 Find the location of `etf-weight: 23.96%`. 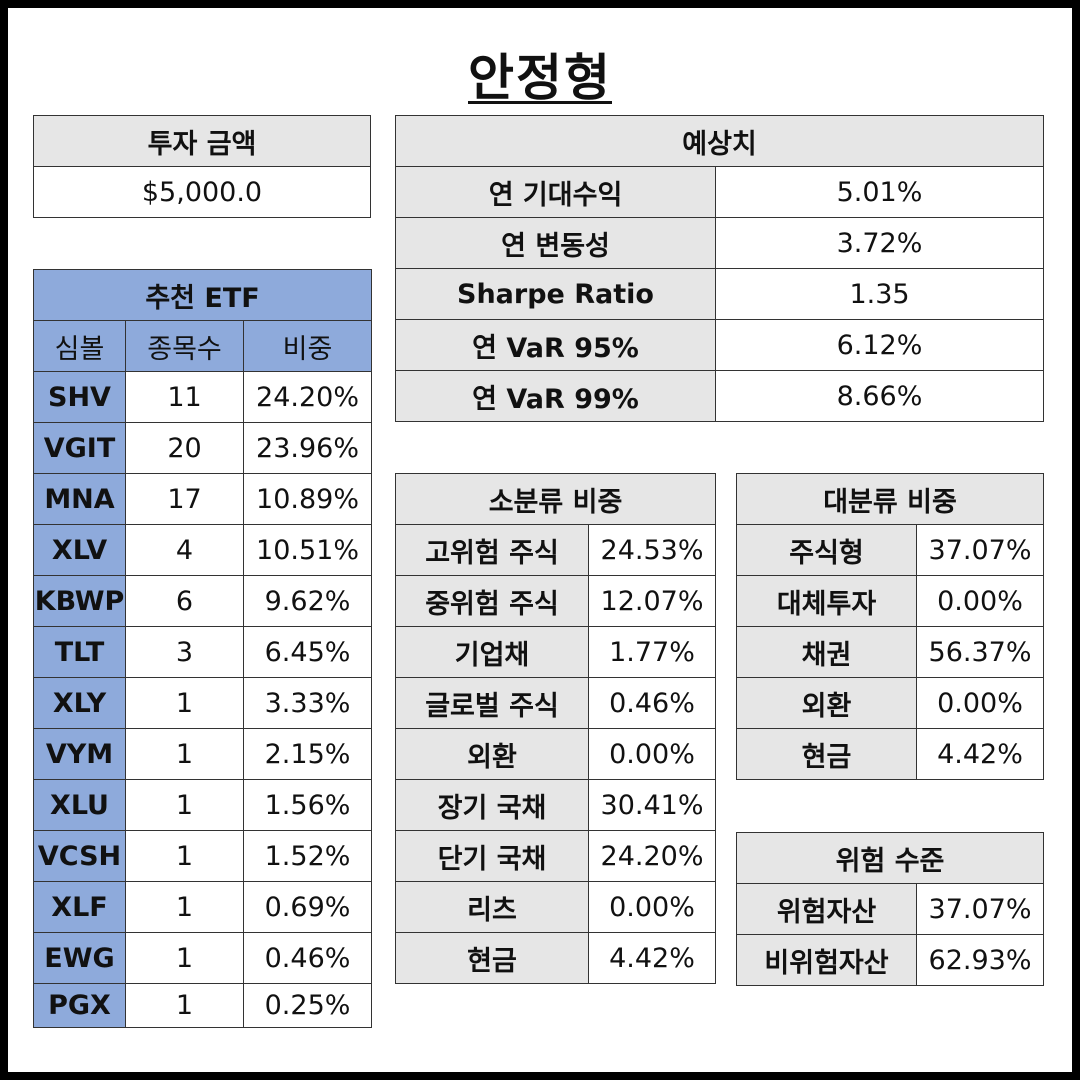

etf-weight: 23.96% is located at coordinates (307, 448).